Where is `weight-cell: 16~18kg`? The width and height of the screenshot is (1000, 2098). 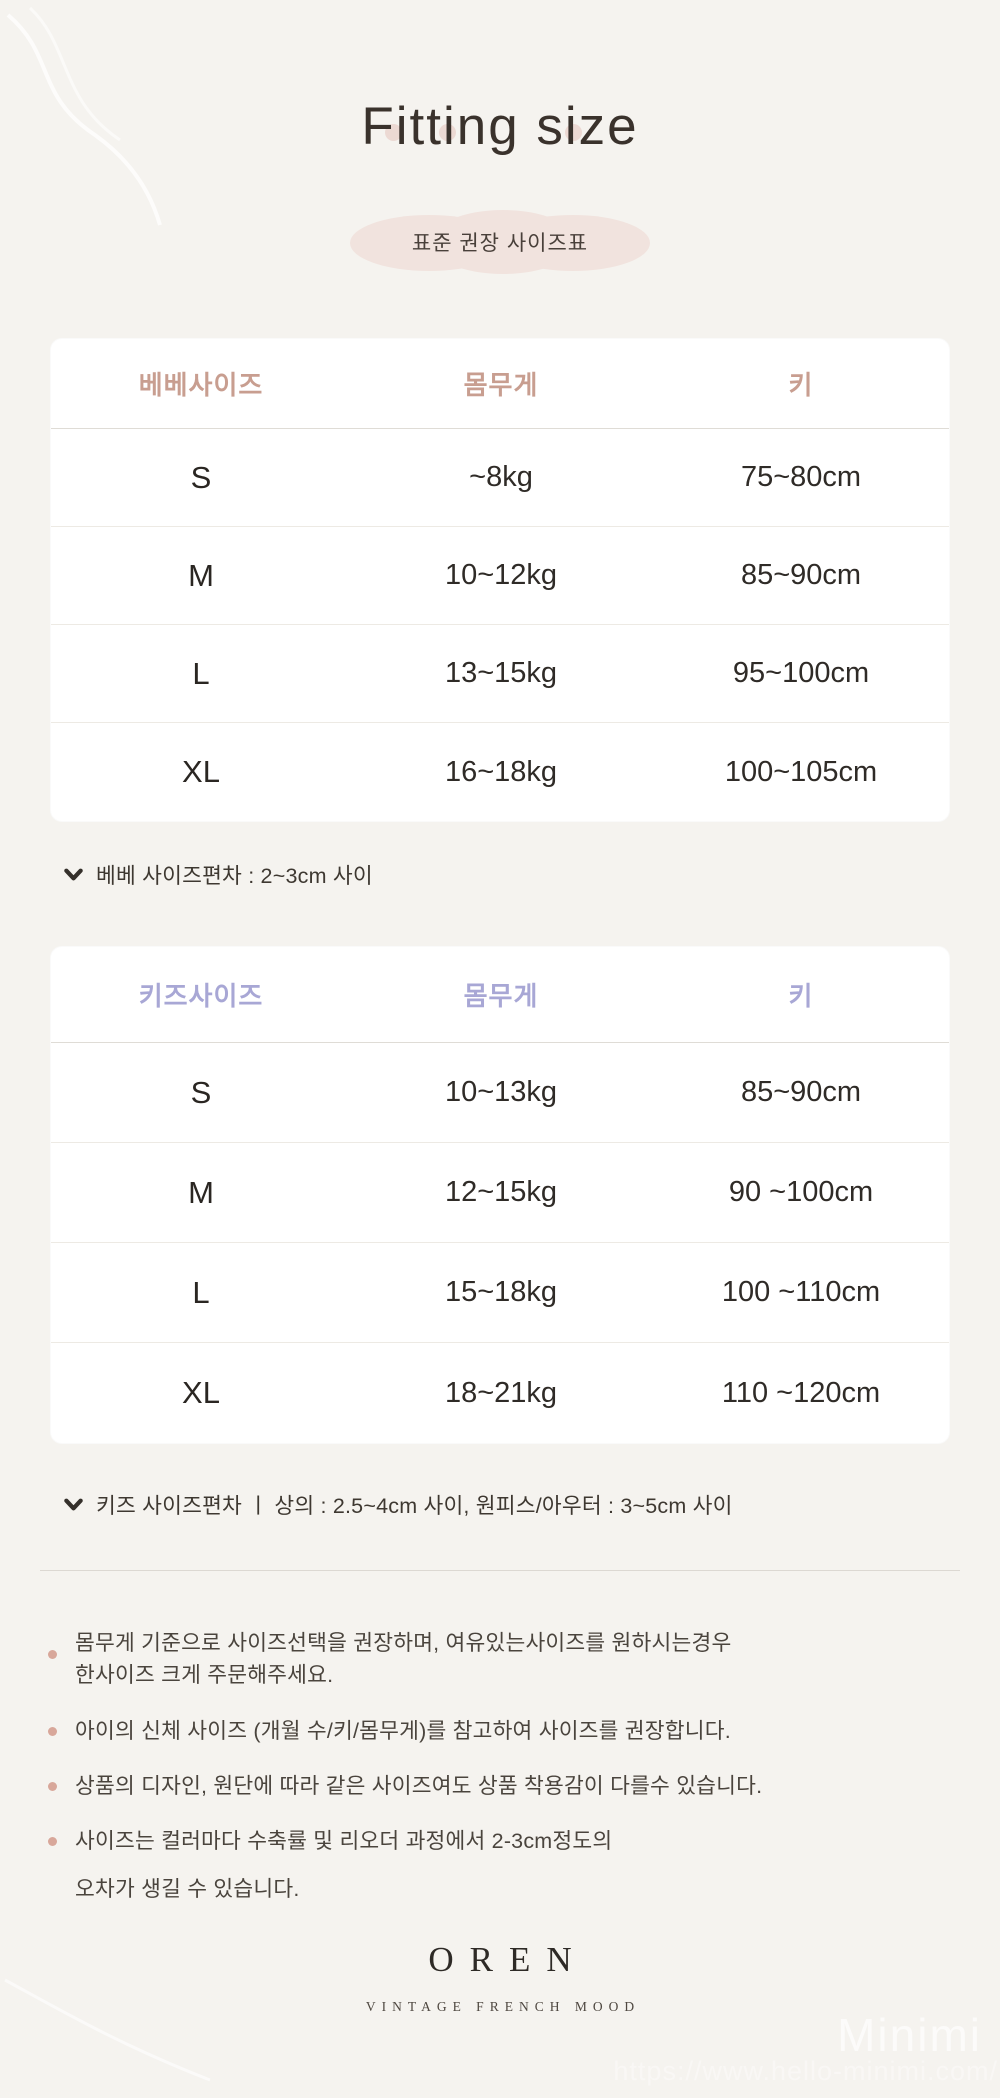
weight-cell: 16~18kg is located at coordinates (501, 771).